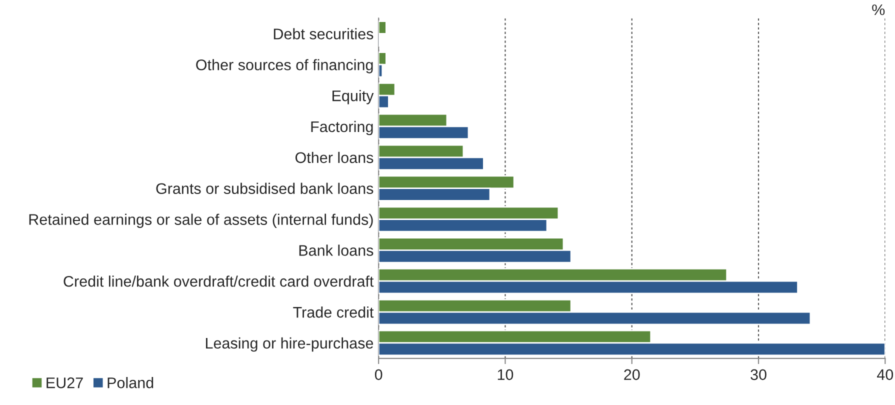 Image resolution: width=895 pixels, height=405 pixels. Describe the element at coordinates (342, 128) in the screenshot. I see `y-tick-label: Factoring` at that location.